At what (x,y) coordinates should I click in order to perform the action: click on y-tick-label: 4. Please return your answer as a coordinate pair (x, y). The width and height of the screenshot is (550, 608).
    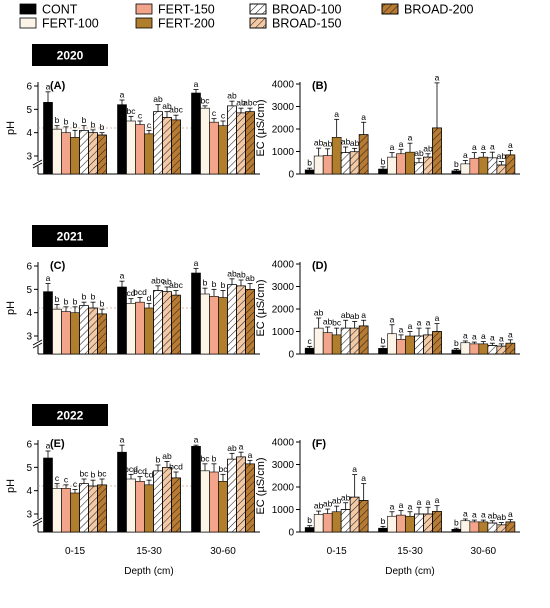
    Looking at the image, I should click on (29, 491).